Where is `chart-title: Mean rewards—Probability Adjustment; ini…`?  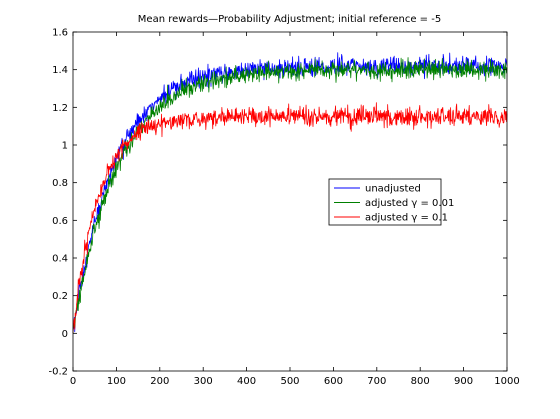
chart-title: Mean rewards—Probability Adjustment; ini… is located at coordinates (289, 19).